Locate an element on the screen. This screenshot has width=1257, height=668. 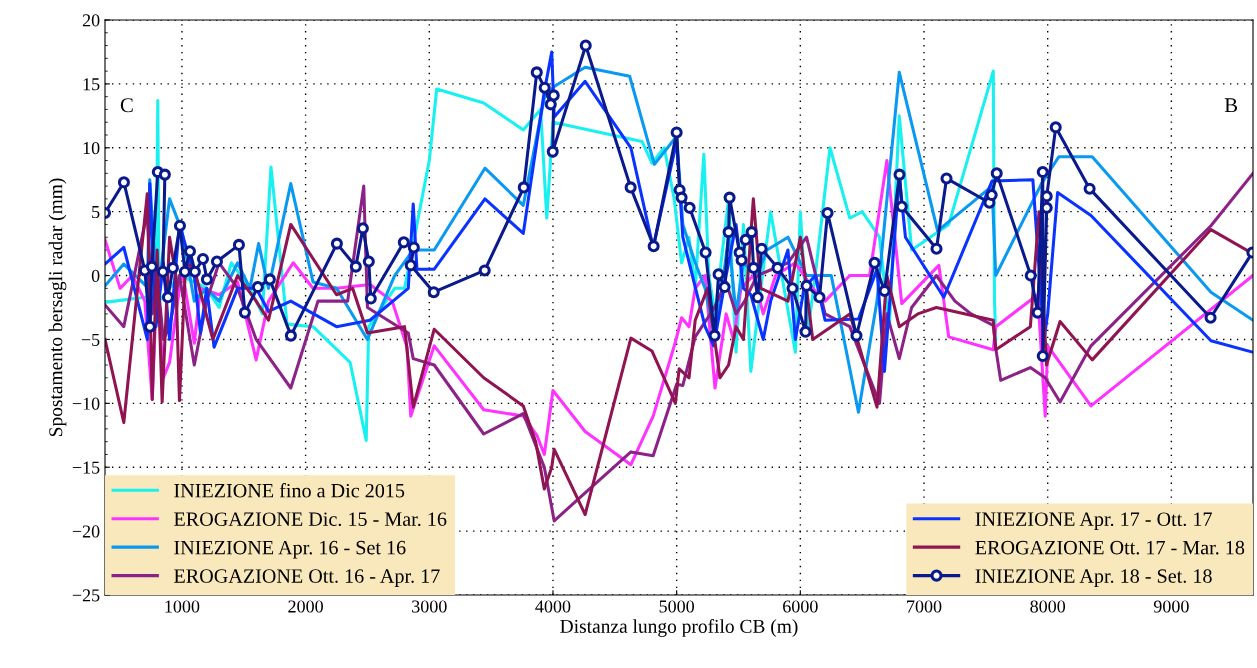
x-tick-label: 8000 is located at coordinates (1048, 606).